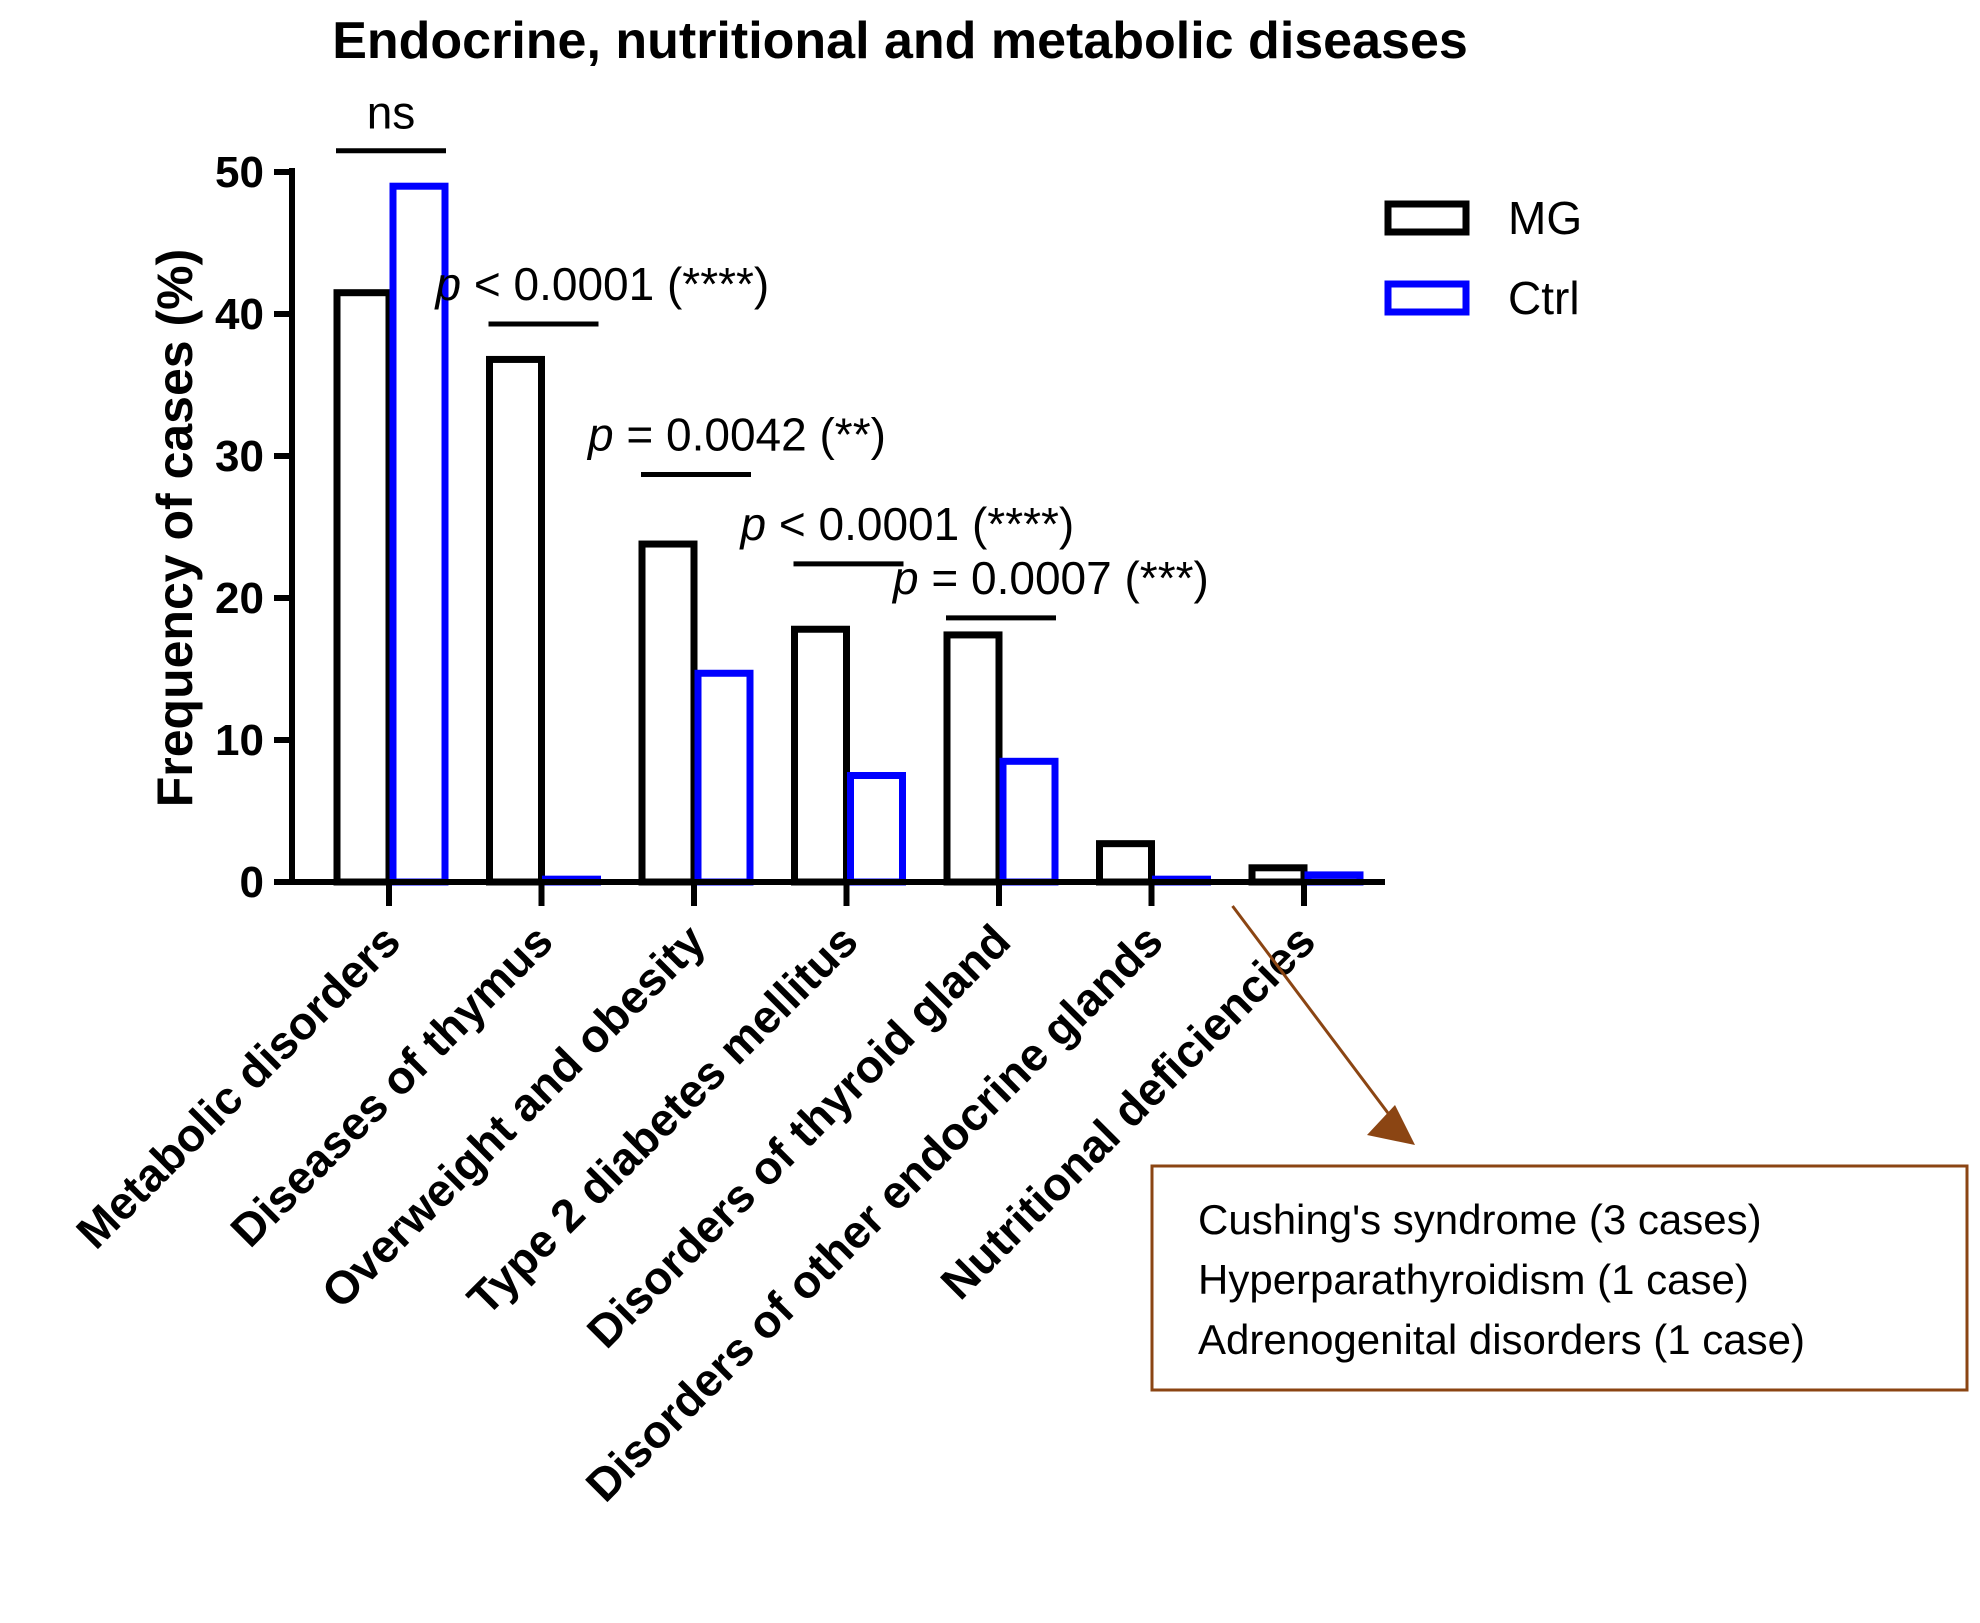  I want to click on significance-label-0: ns, so click(391, 113).